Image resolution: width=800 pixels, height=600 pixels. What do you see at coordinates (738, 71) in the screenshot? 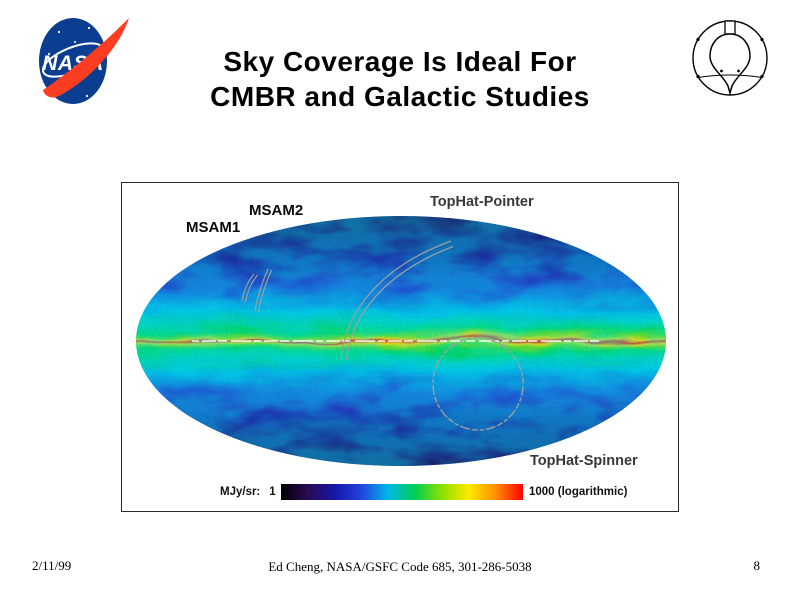
I see `balloon-taper-dot-right` at bounding box center [738, 71].